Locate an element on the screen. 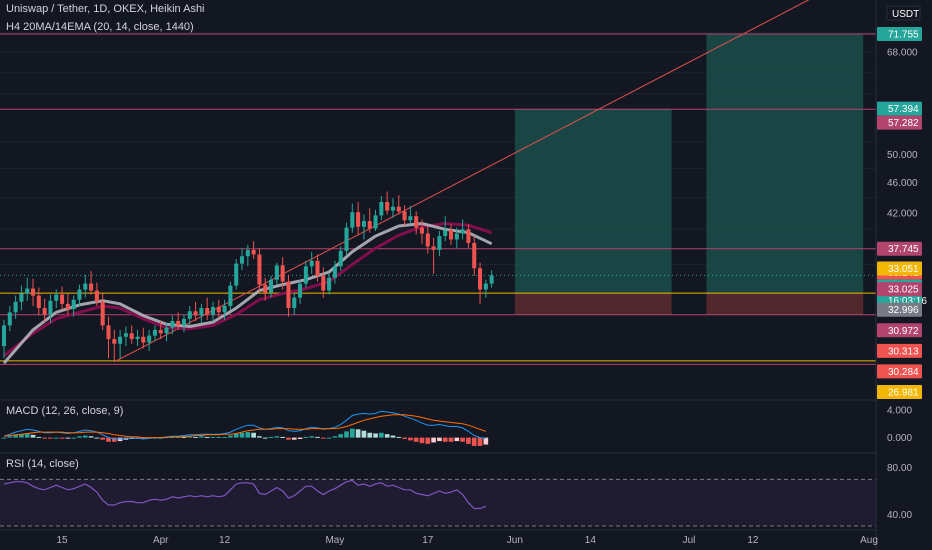 Image resolution: width=932 pixels, height=550 pixels. time-tick: Apr is located at coordinates (161, 540).